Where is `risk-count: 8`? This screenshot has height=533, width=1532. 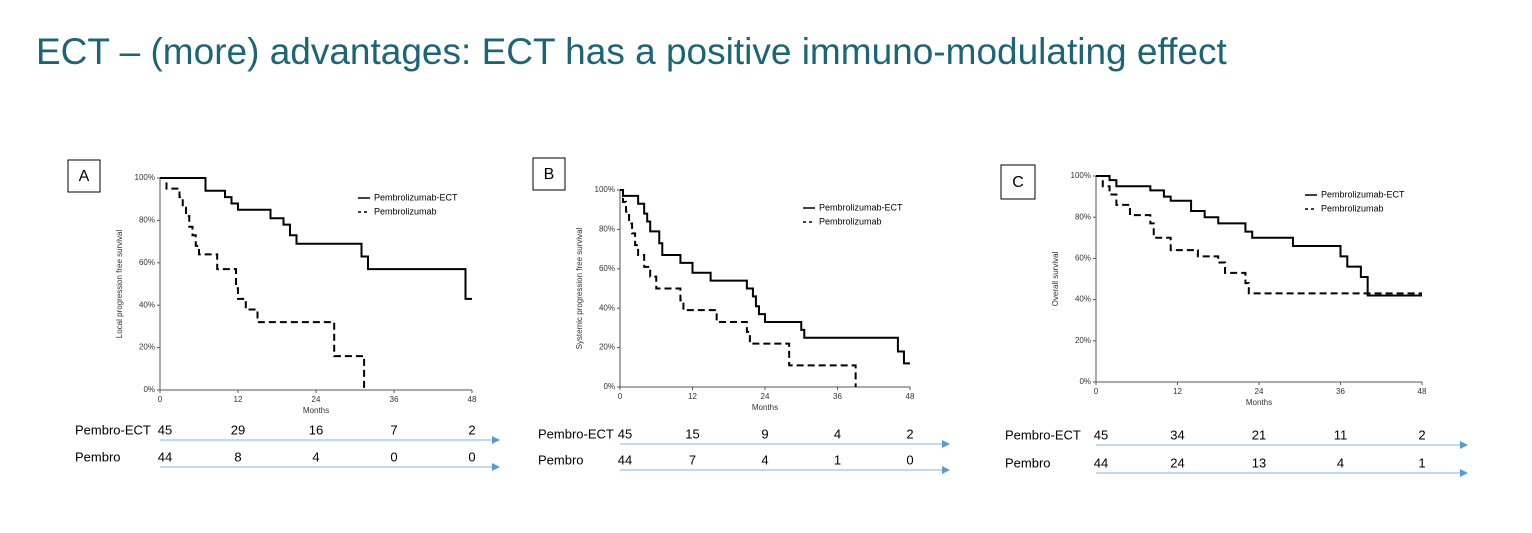 risk-count: 8 is located at coordinates (237, 456).